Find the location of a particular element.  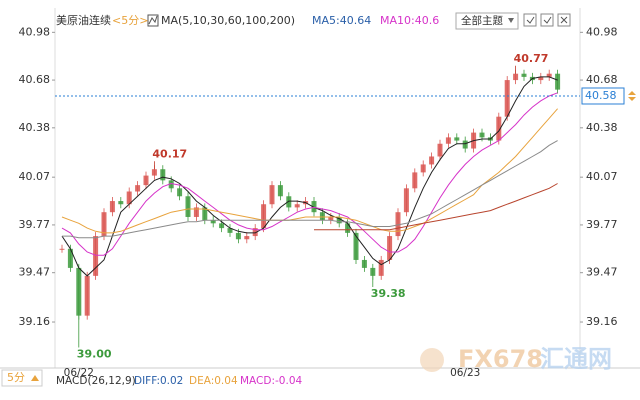

y-tick-label: 39.16 is located at coordinates (35, 321).